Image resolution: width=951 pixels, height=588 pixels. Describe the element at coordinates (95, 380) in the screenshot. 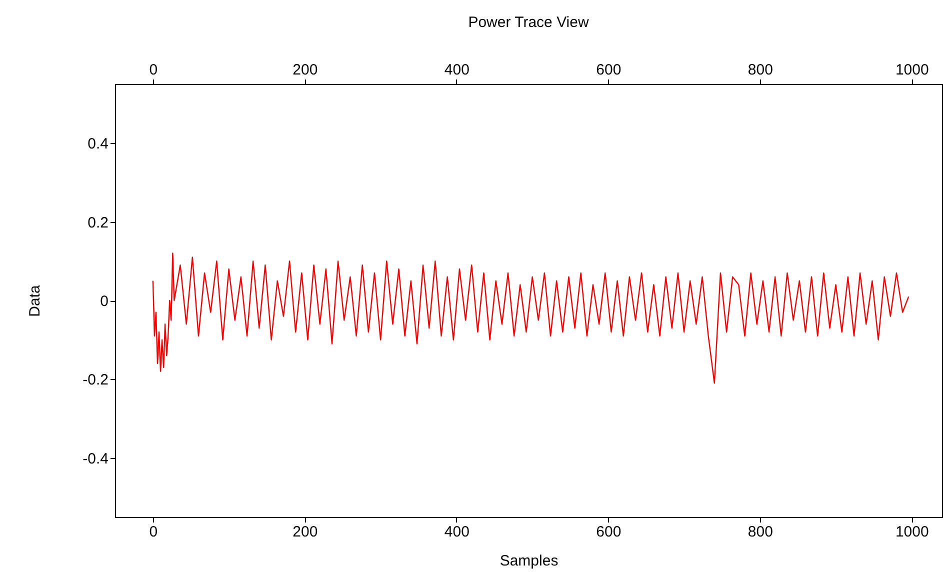

I see `y-tick-label: -0.2` at that location.